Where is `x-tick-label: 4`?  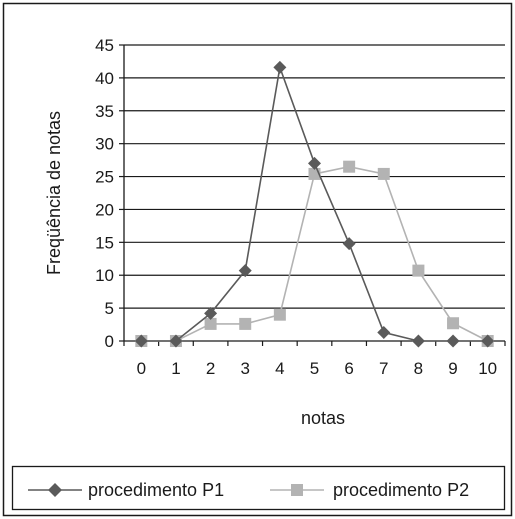
x-tick-label: 4 is located at coordinates (279, 368).